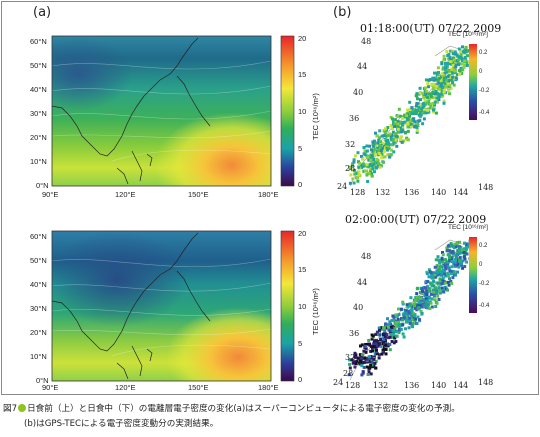 The width and height of the screenshot is (540, 437). I want to click on colorbar-tick: -0.2, so click(484, 91).